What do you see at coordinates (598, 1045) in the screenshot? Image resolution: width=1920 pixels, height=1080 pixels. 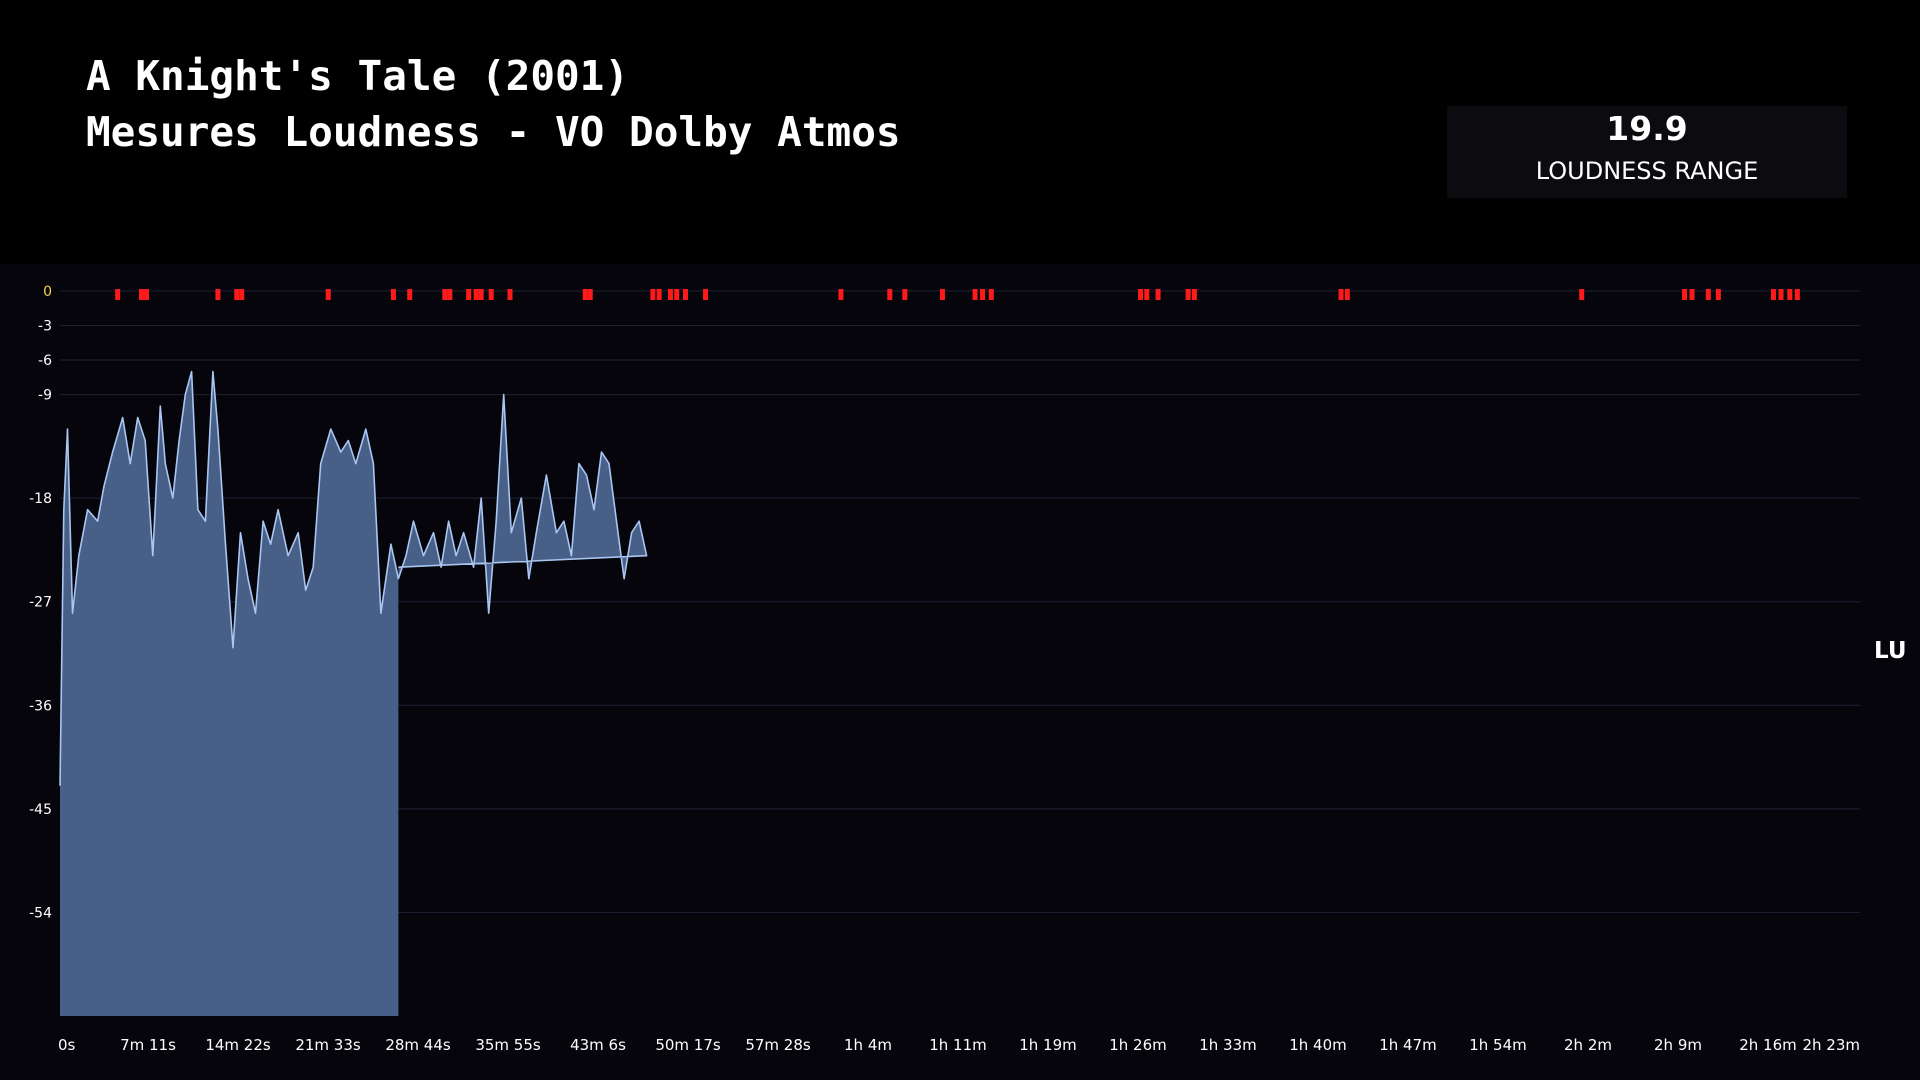 I see `x-tick-label: 43m 6s` at bounding box center [598, 1045].